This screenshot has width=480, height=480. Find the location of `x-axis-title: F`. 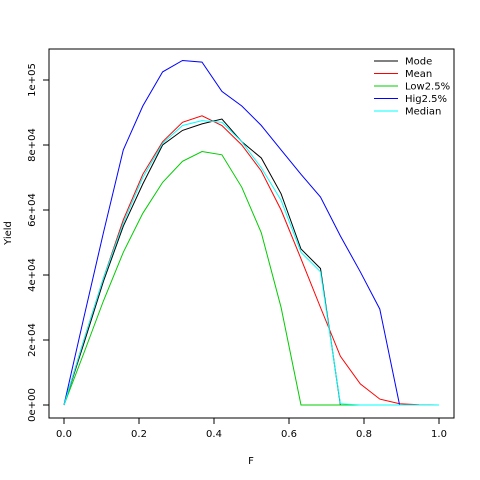

x-axis-title: F is located at coordinates (251, 461).